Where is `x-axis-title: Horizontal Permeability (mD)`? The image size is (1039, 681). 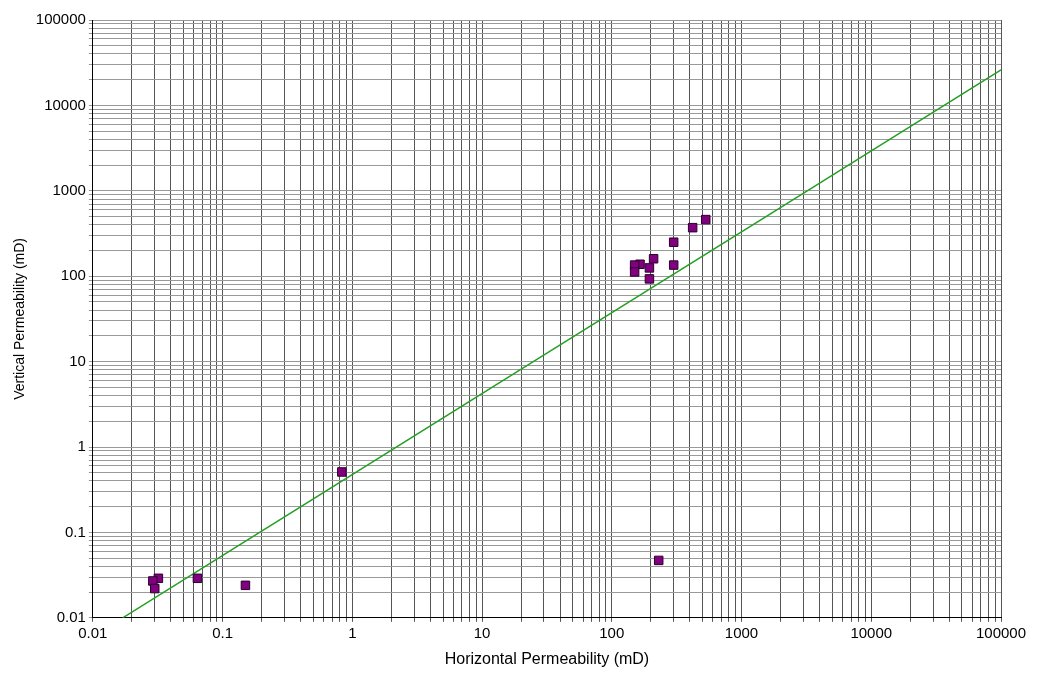 x-axis-title: Horizontal Permeability (mD) is located at coordinates (547, 658).